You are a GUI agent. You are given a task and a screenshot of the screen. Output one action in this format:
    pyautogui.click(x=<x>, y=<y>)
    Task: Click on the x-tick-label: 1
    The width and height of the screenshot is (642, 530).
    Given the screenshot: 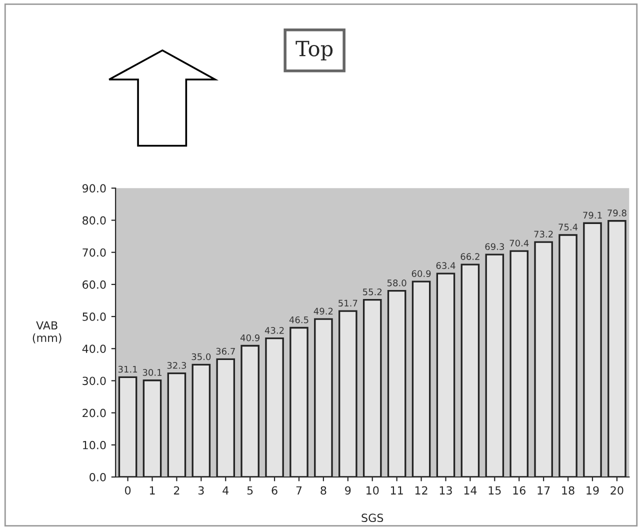 What is the action you would take?
    pyautogui.click(x=152, y=490)
    